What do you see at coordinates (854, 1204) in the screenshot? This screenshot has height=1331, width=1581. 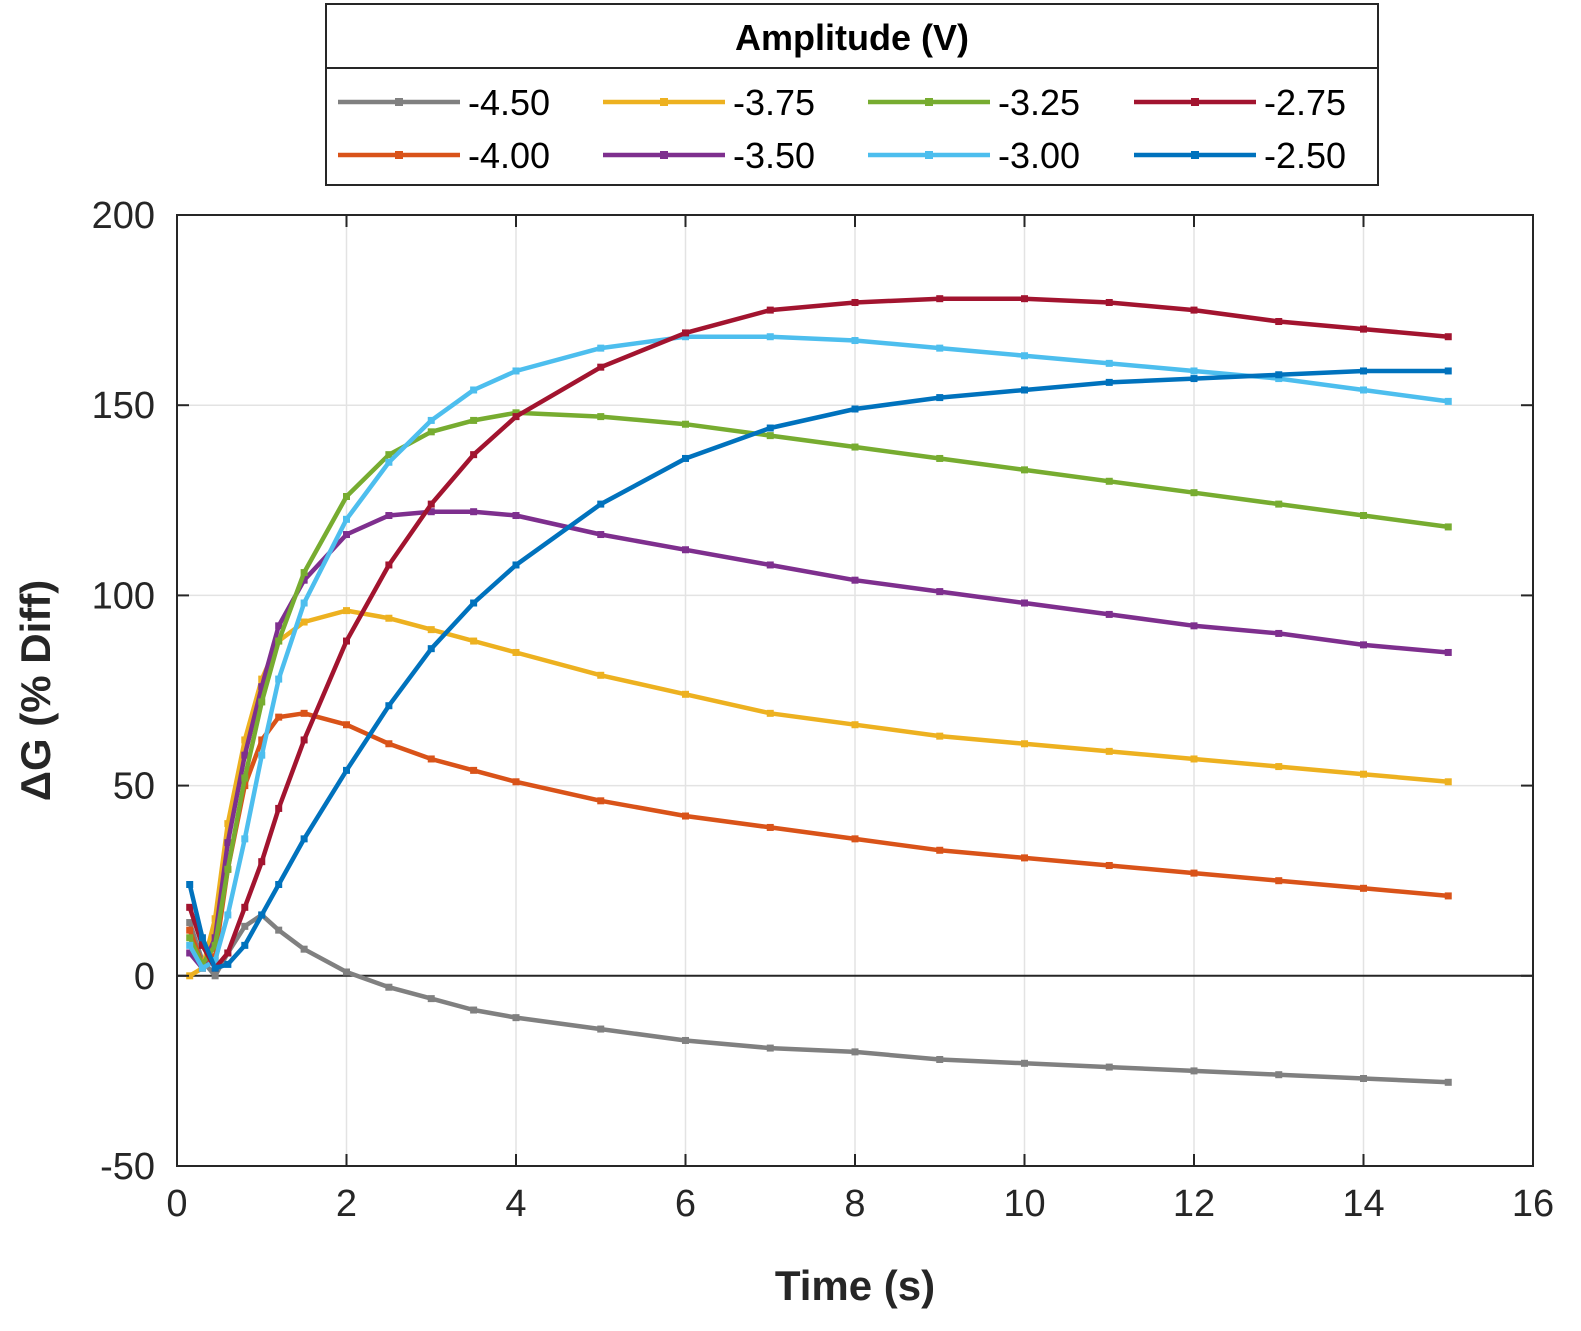 I see `x-tick-label: 8` at bounding box center [854, 1204].